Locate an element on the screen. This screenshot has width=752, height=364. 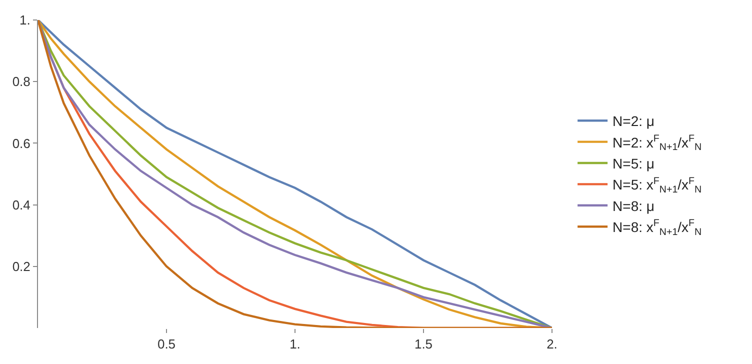
x-tick-label: 1.5 is located at coordinates (423, 344).